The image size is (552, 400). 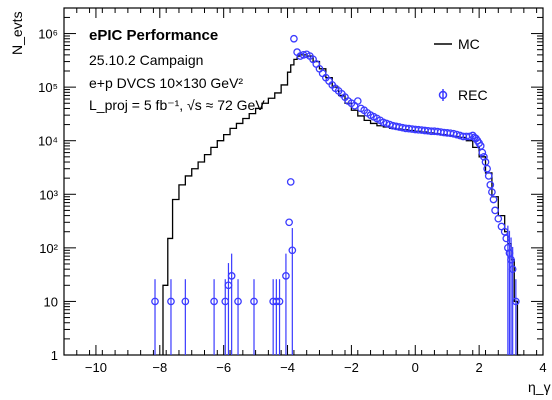 What do you see at coordinates (17, 33) in the screenshot?
I see `y-axis-title: N_evts` at bounding box center [17, 33].